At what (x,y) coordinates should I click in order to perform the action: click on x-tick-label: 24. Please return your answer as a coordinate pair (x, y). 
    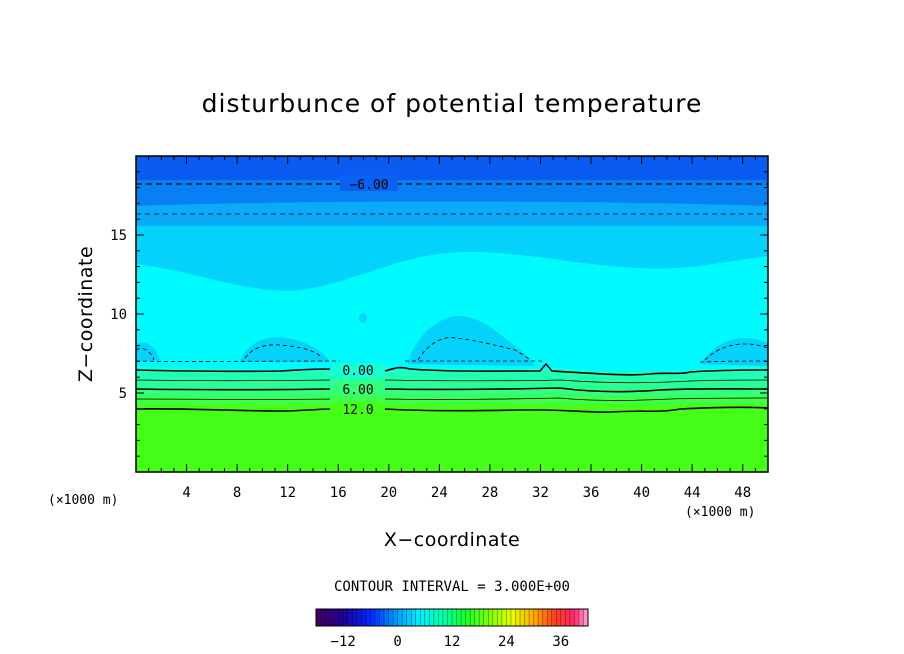
    Looking at the image, I should click on (439, 493).